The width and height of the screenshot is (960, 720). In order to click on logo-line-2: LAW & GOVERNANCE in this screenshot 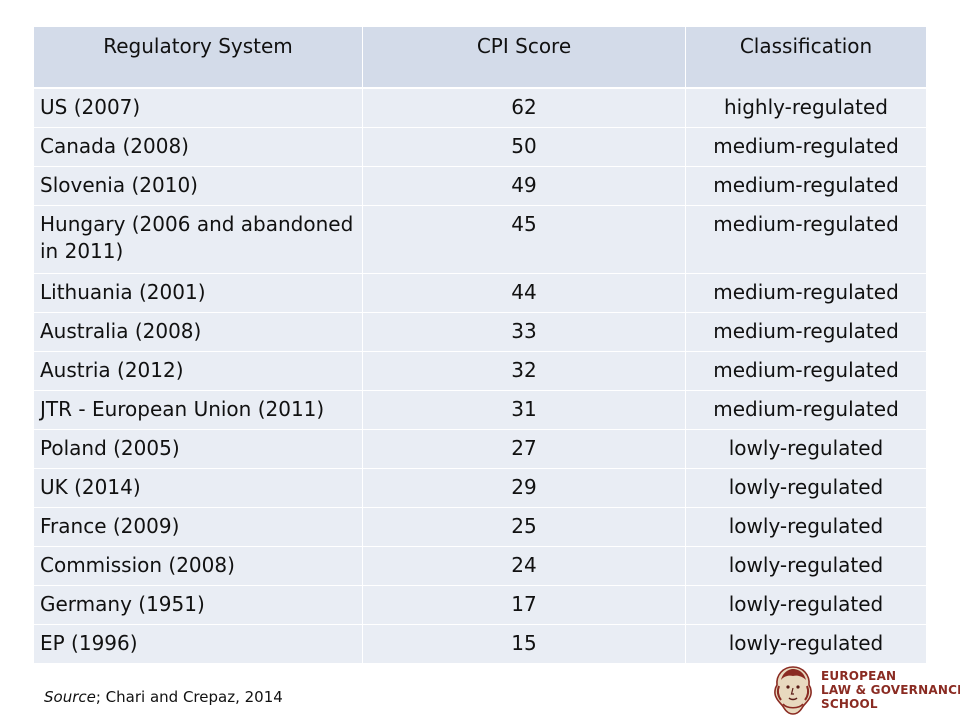, I will do `click(890, 690)`.